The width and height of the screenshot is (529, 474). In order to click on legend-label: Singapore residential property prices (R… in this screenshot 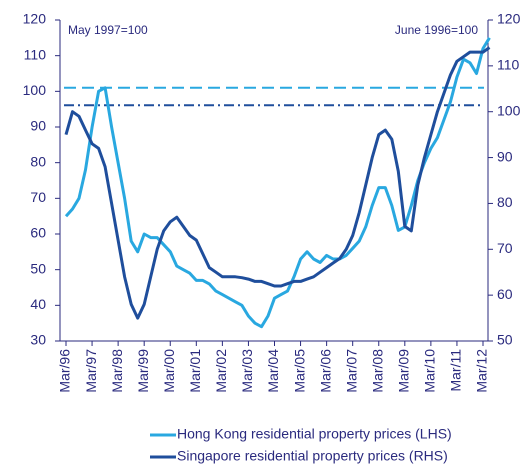, I will do `click(312, 456)`.